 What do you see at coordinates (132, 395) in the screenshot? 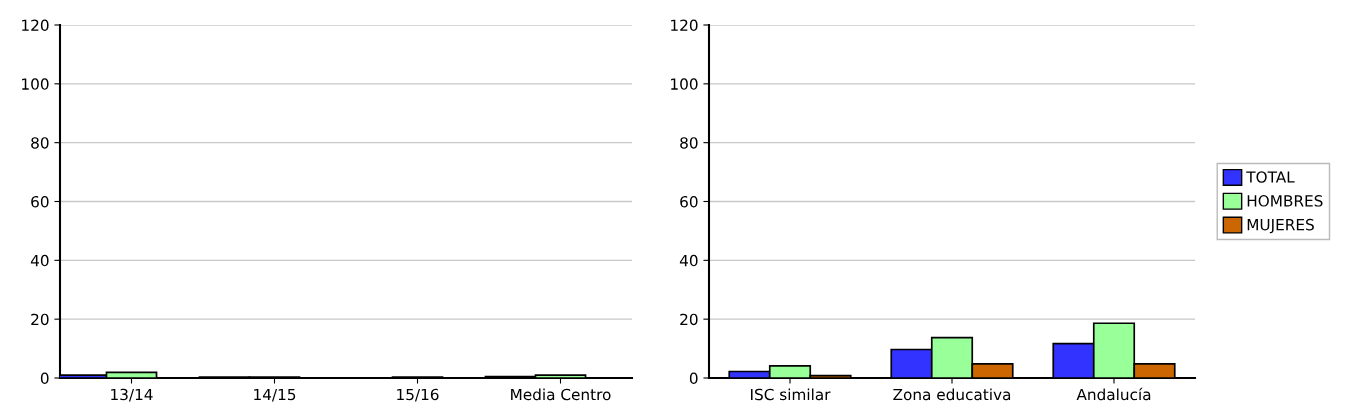
I see `x-tick-label: 13/14` at bounding box center [132, 395].